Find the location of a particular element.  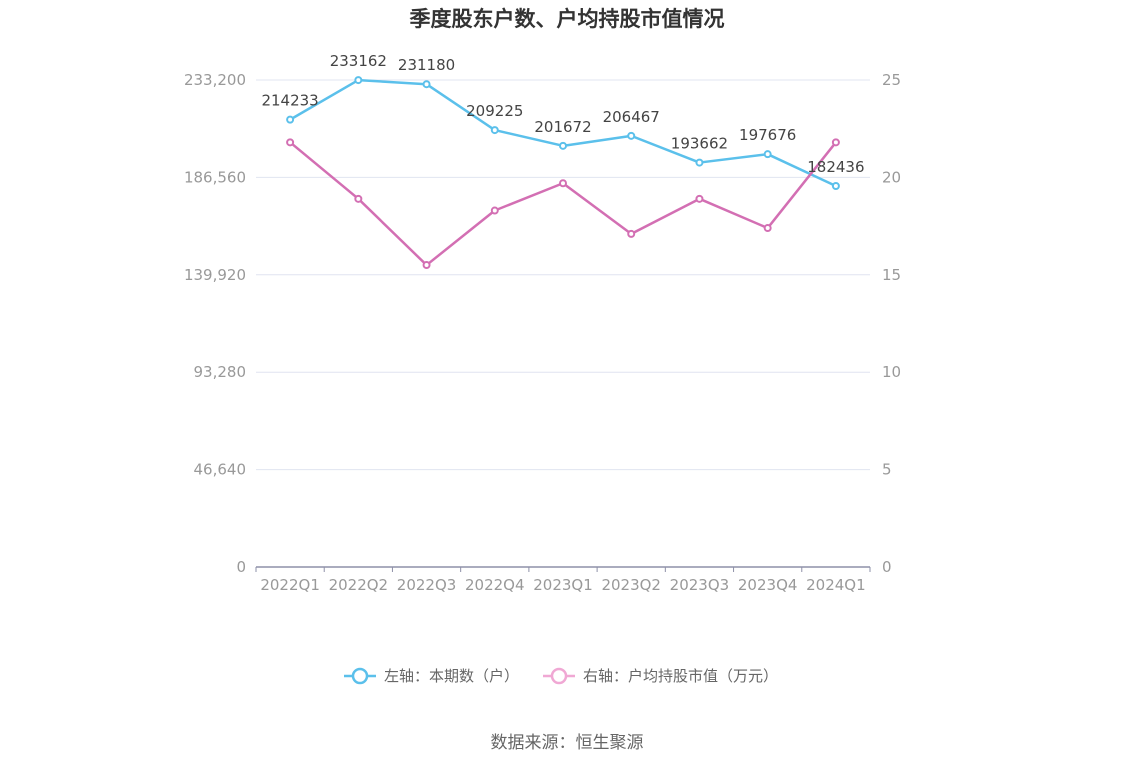

y-left-tick-label: 139,920 is located at coordinates (215, 275).